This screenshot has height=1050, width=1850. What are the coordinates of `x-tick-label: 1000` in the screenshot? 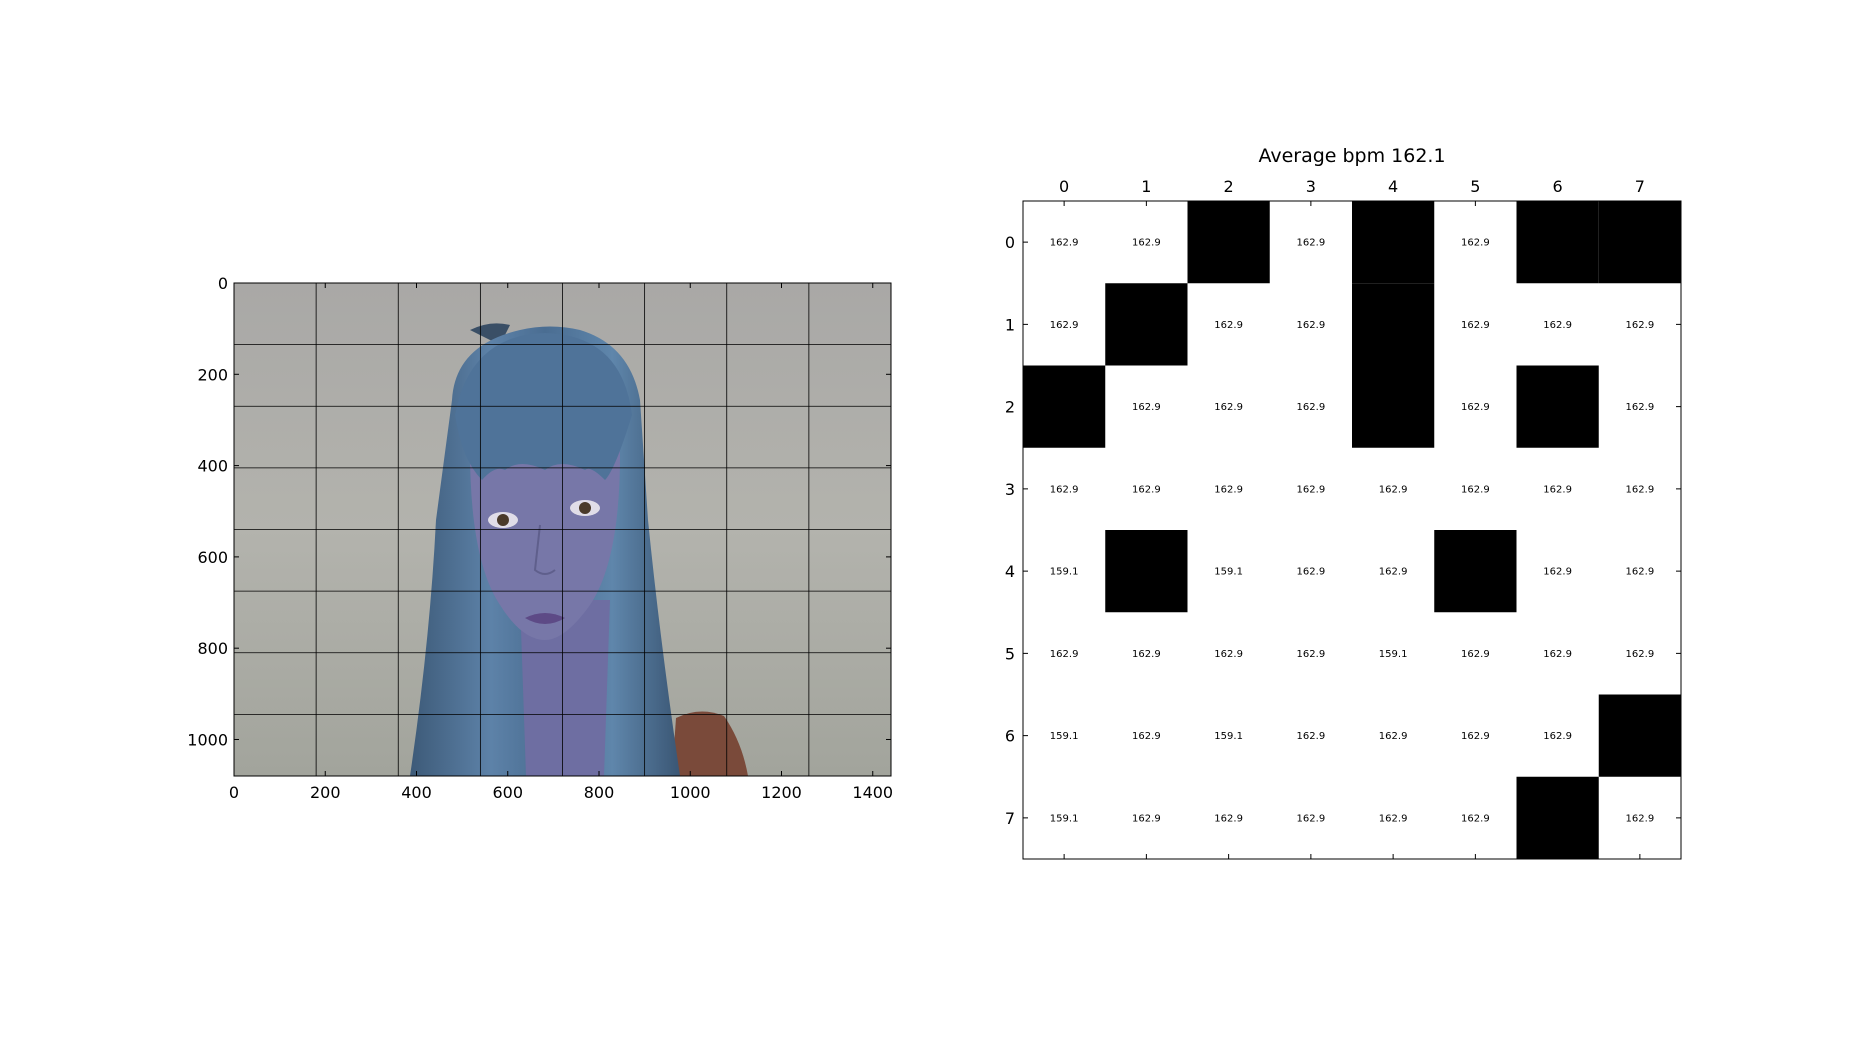 It's located at (690, 792).